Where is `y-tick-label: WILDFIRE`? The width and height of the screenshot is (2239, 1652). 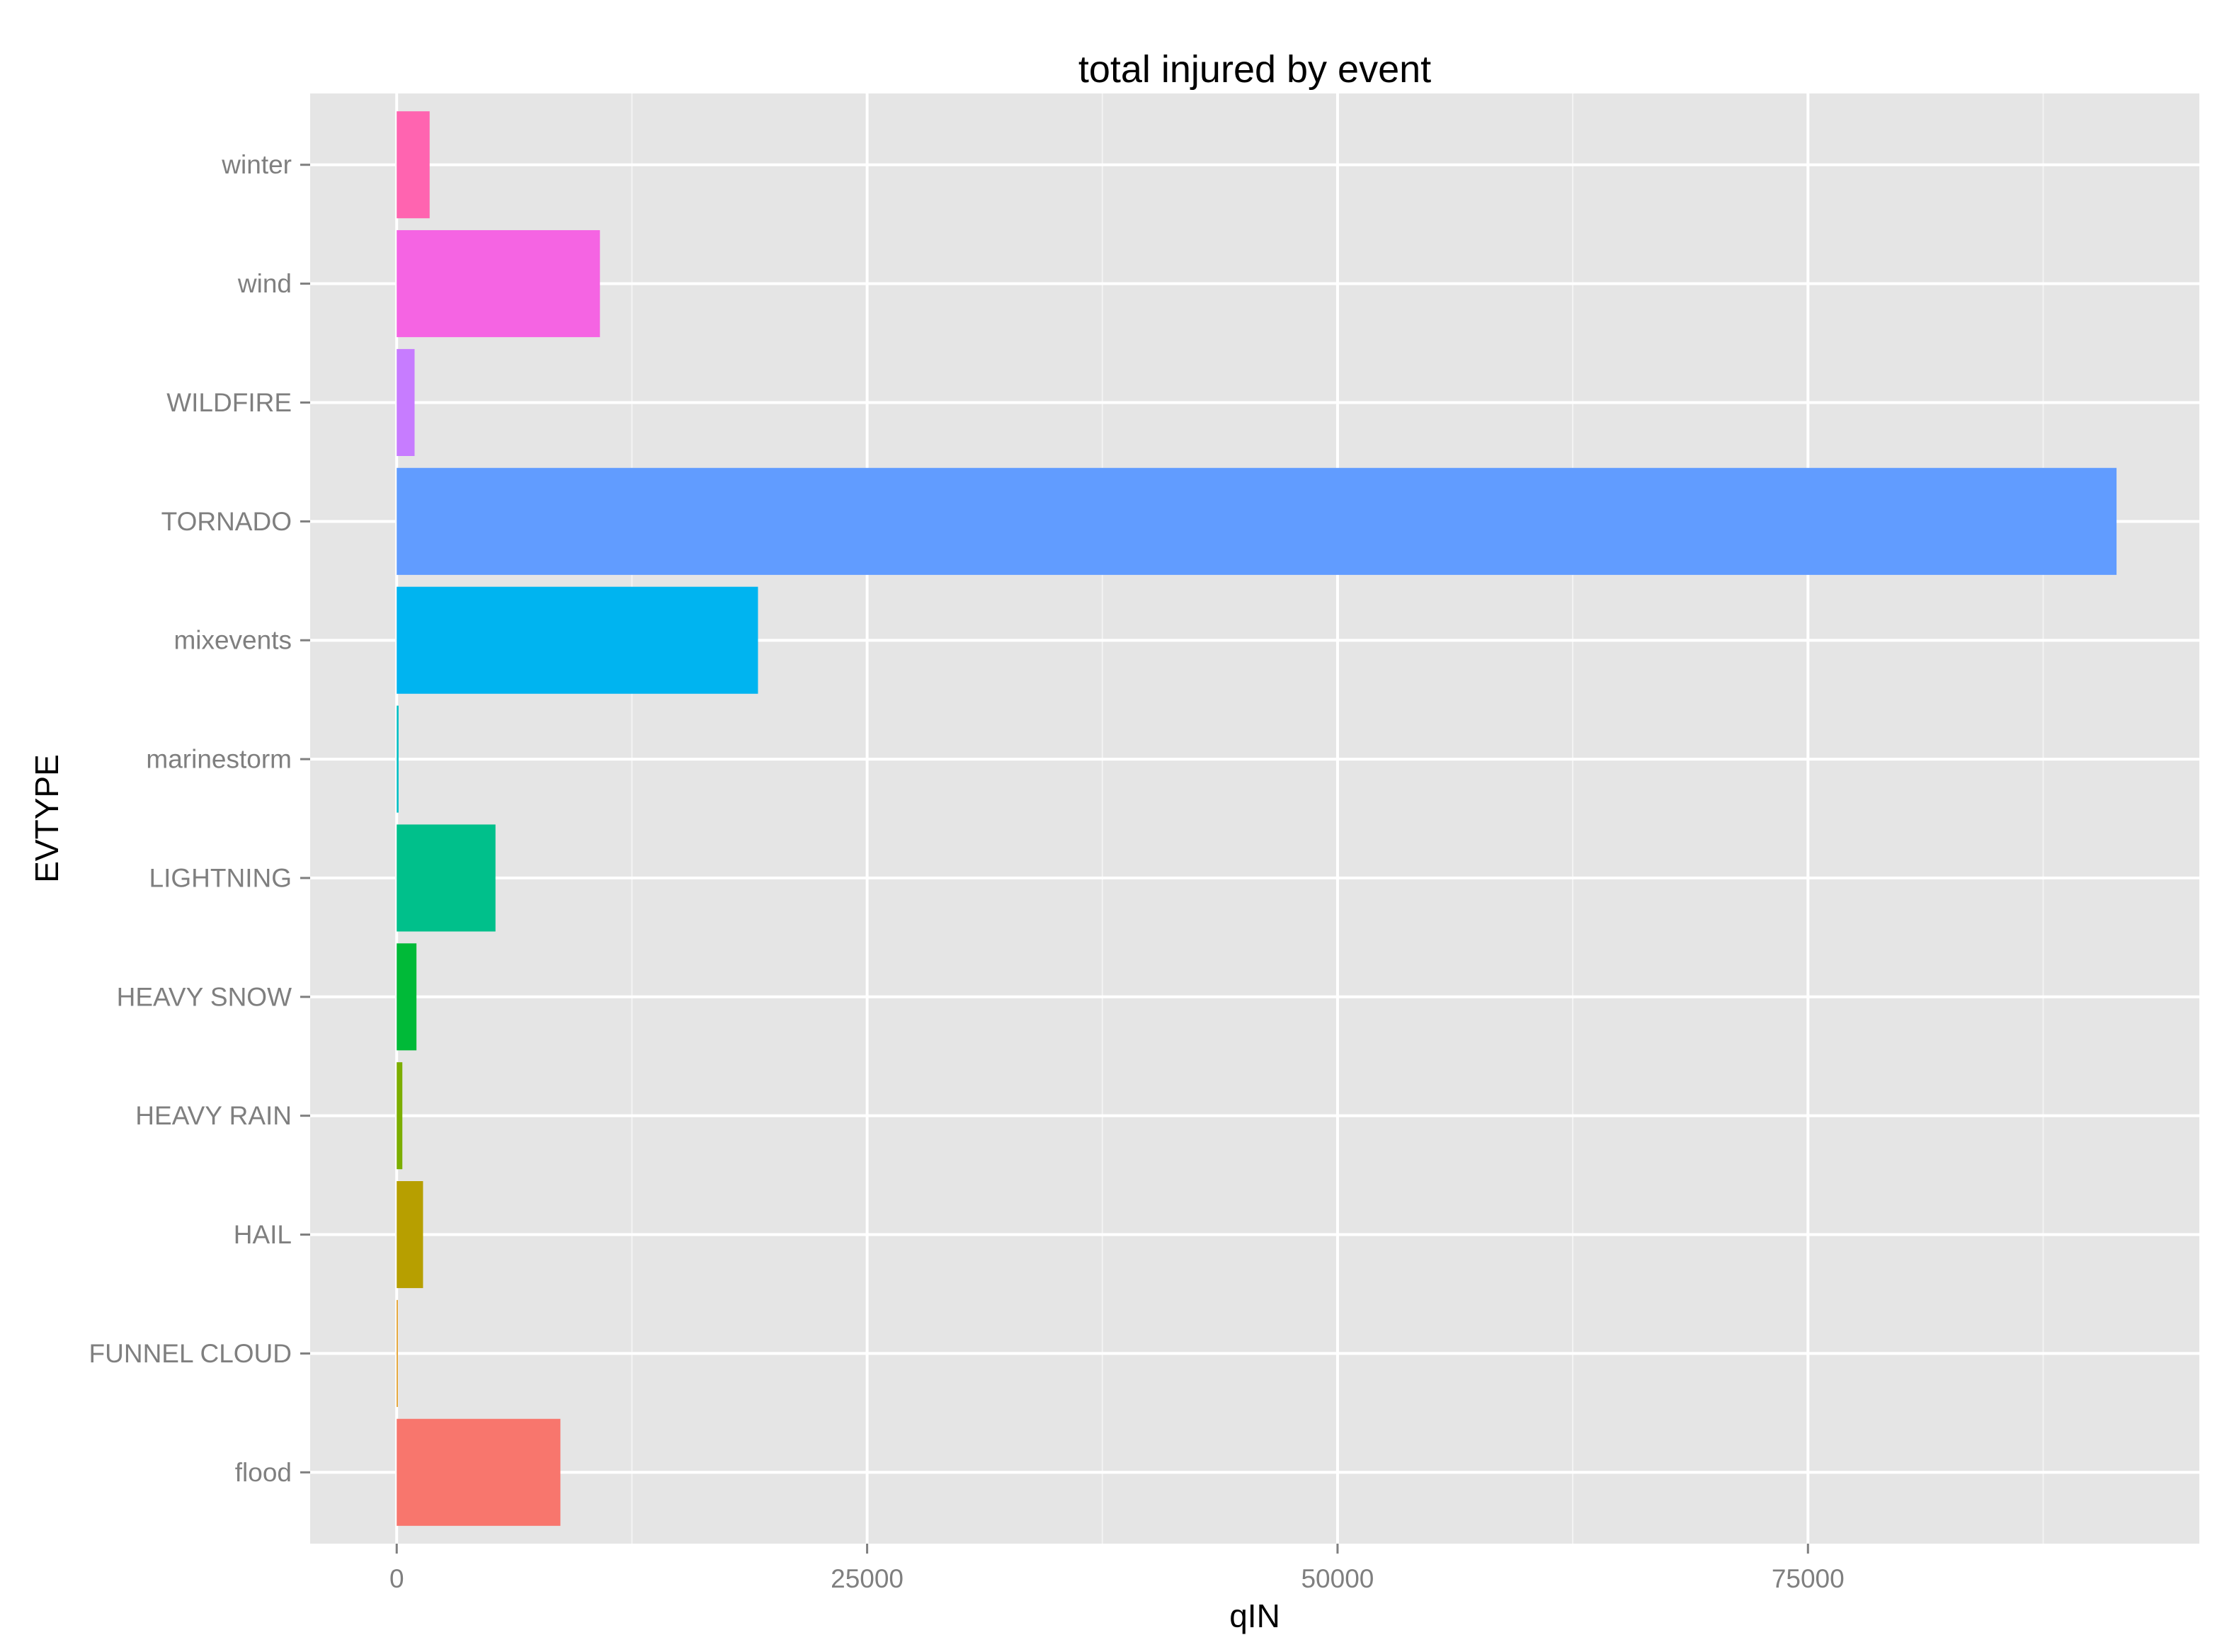 y-tick-label: WILDFIRE is located at coordinates (229, 402).